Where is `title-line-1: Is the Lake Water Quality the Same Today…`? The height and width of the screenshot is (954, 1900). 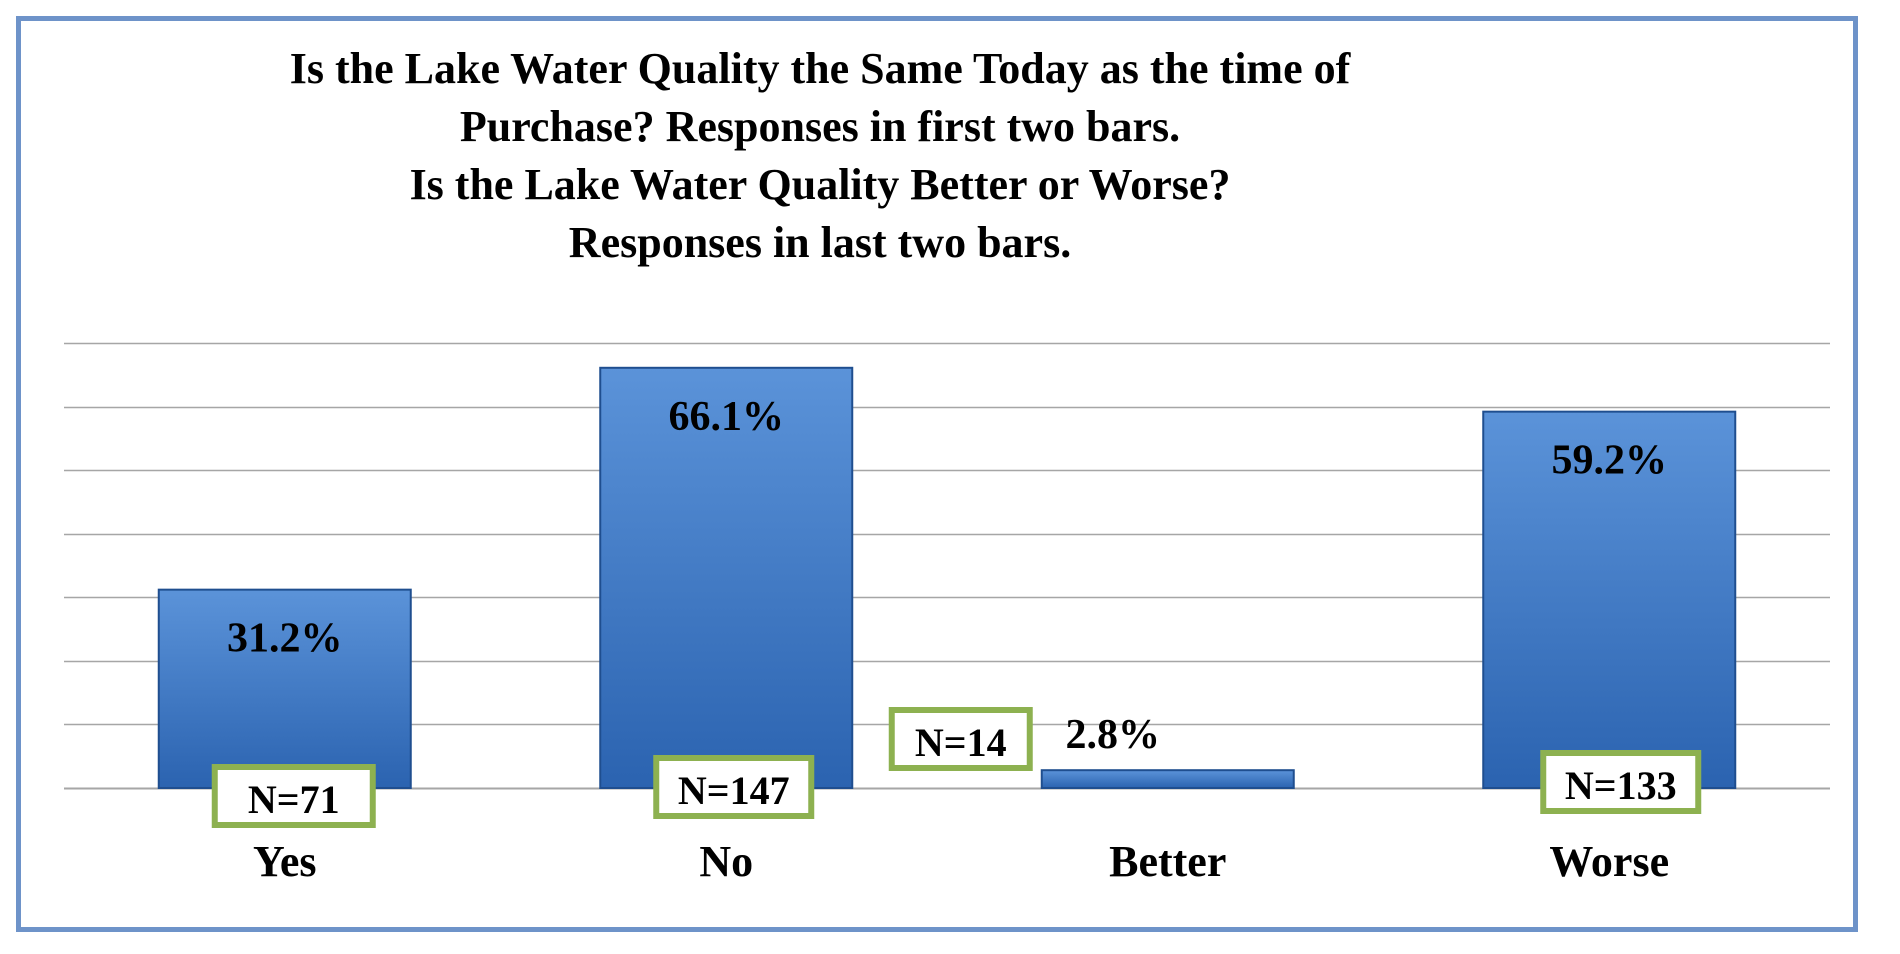 title-line-1: Is the Lake Water Quality the Same Today… is located at coordinates (820, 68).